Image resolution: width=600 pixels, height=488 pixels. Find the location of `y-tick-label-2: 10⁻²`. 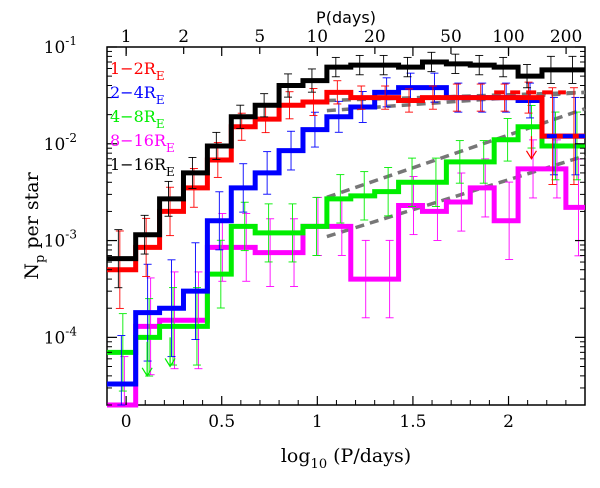

y-tick-label-2: 10⁻² is located at coordinates (60, 143).